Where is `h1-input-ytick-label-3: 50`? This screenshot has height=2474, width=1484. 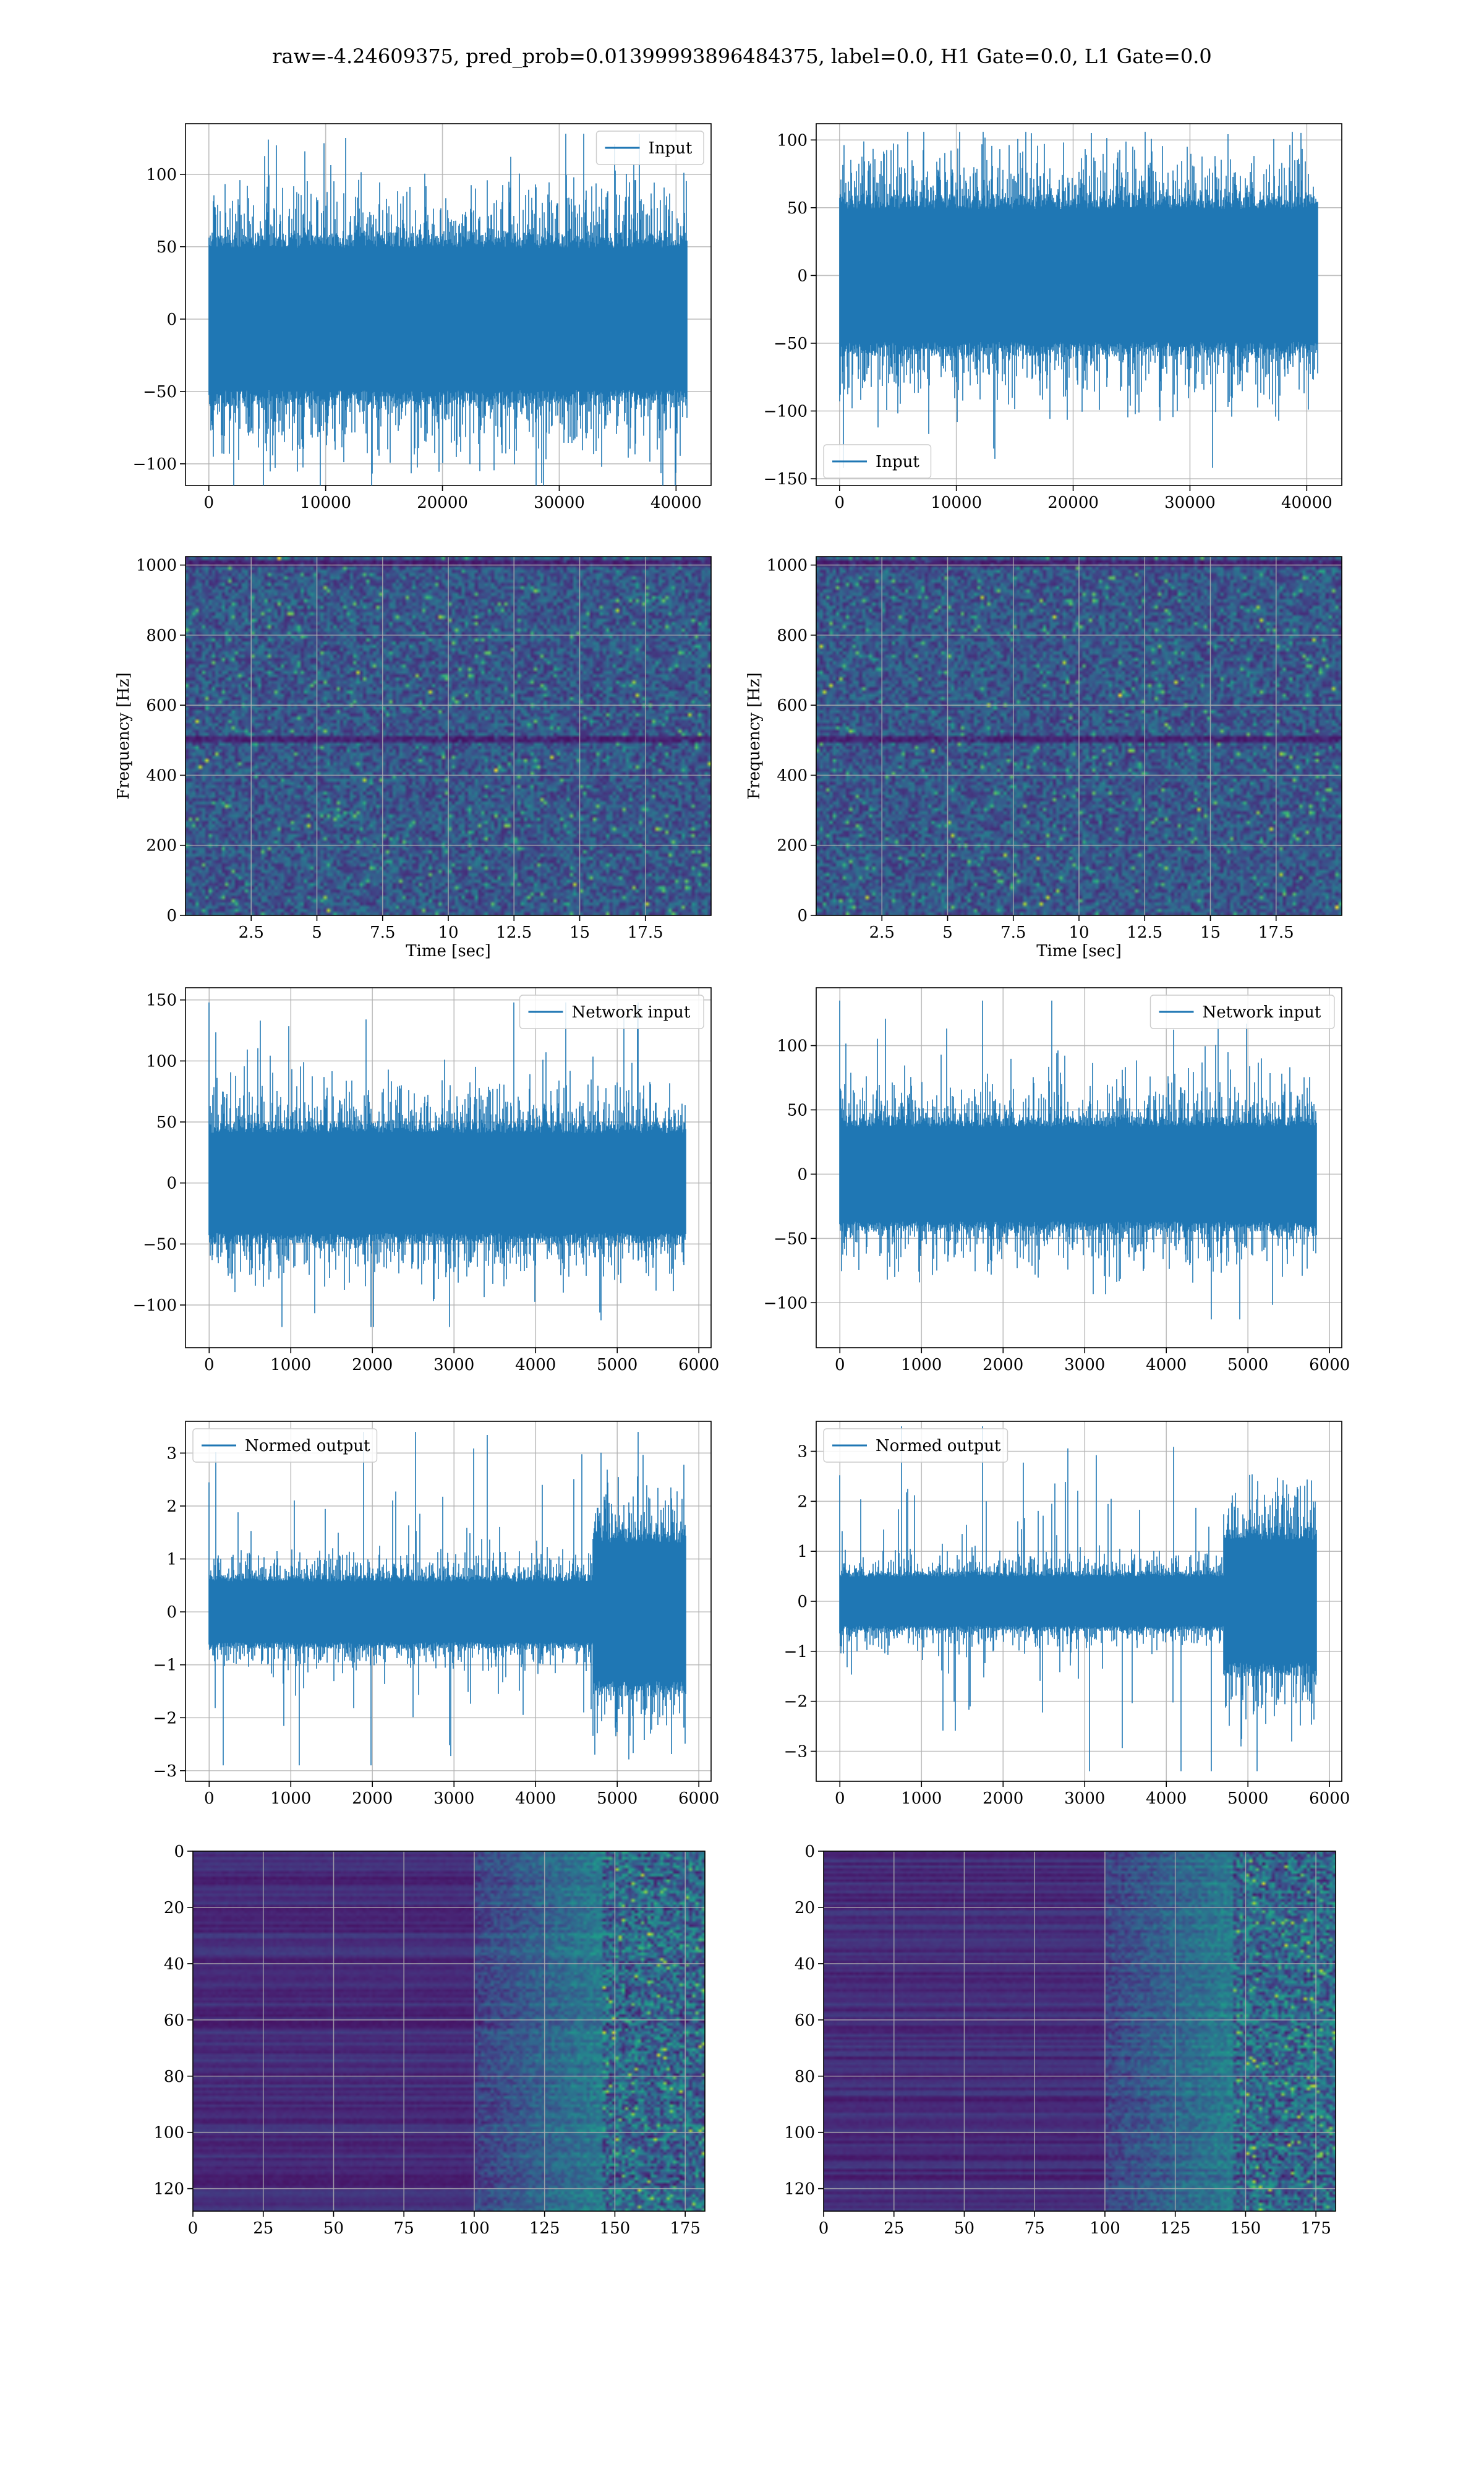 h1-input-ytick-label-3: 50 is located at coordinates (166, 247).